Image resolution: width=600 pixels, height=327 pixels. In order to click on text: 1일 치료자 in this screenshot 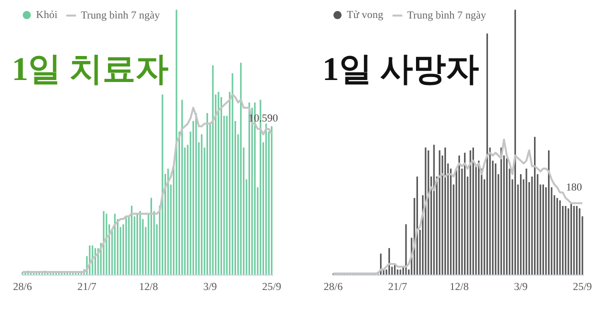, I will do `click(90, 69)`.